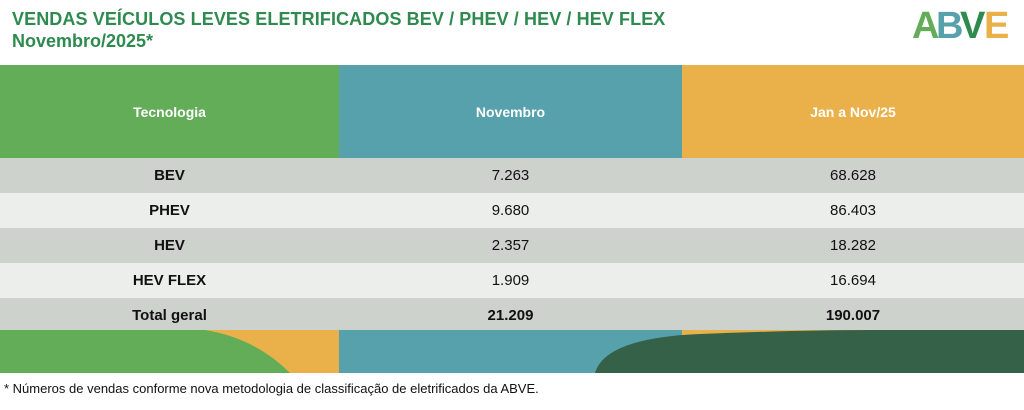  I want to click on cell-acumulado: 68.628, so click(853, 175).